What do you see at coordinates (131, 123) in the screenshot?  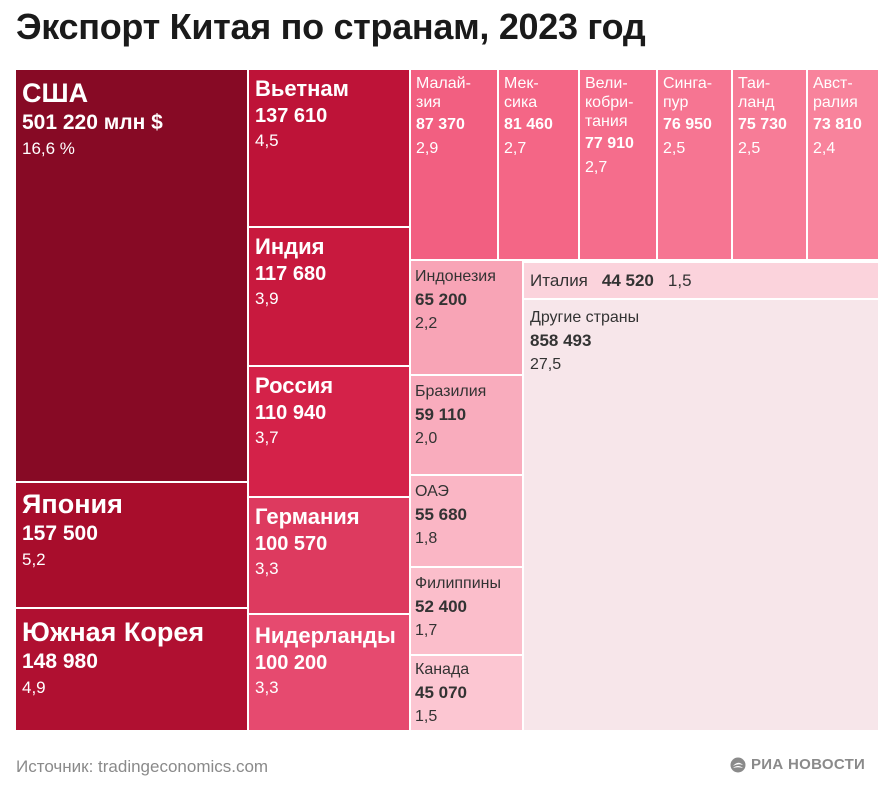 I see `tile-value: 501 220 млн $` at bounding box center [131, 123].